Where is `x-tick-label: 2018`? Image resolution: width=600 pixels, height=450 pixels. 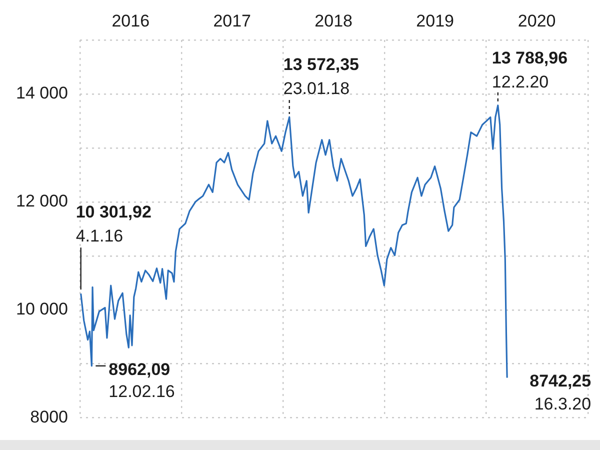
x-tick-label: 2018 is located at coordinates (333, 20).